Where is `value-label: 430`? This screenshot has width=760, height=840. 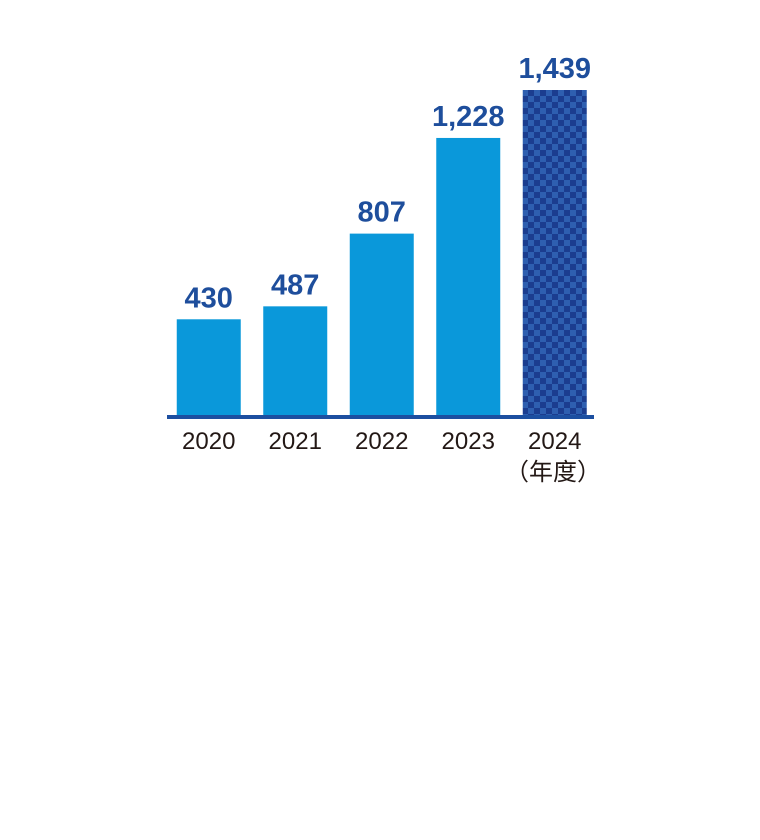 value-label: 430 is located at coordinates (209, 298).